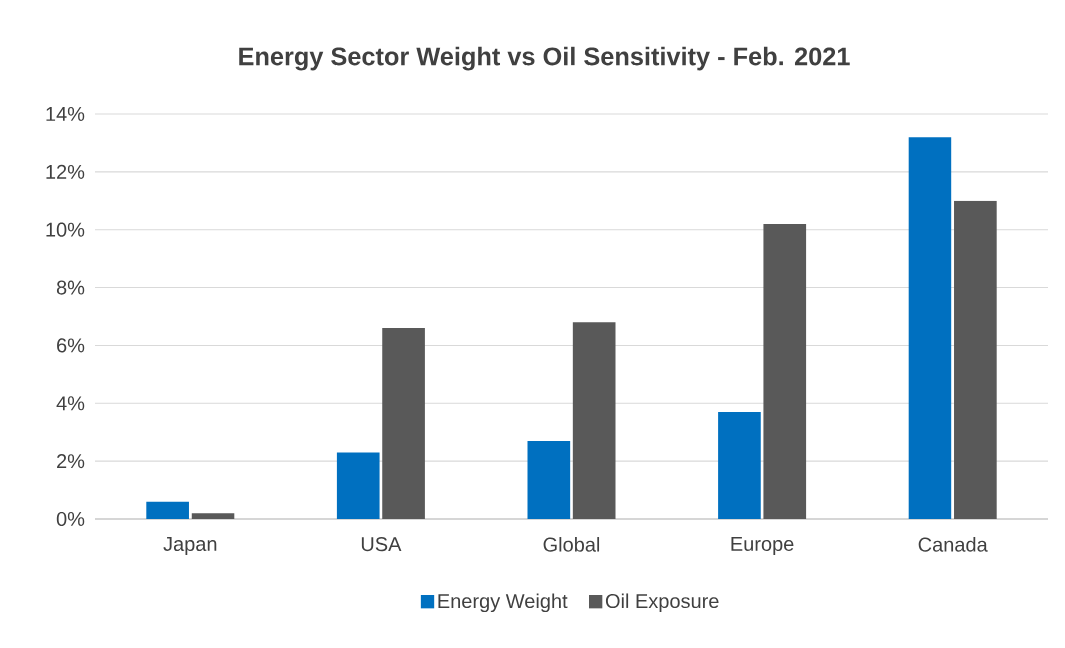  Describe the element at coordinates (65, 114) in the screenshot. I see `y-tick-label: 14%` at that location.